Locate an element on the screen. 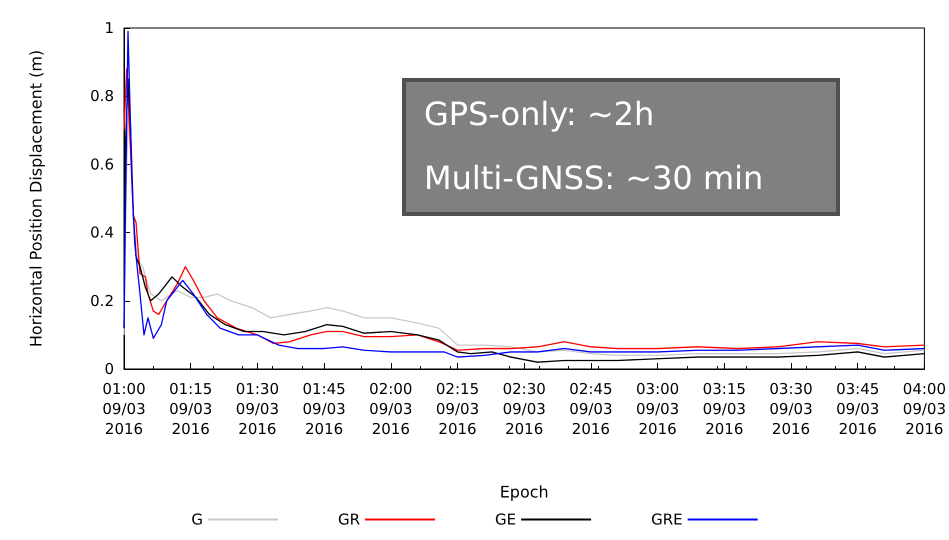 This screenshot has height=540, width=949. legend-label: GRE is located at coordinates (667, 519).